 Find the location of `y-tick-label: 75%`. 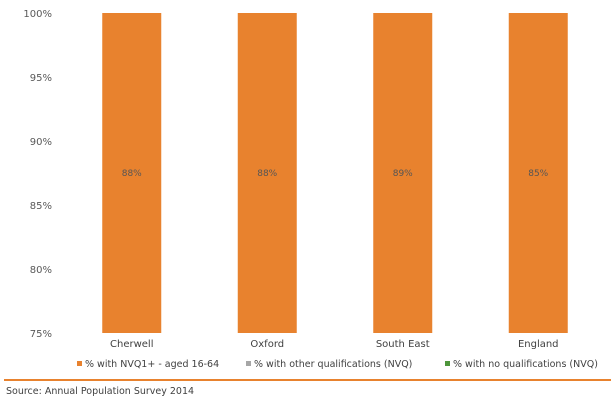

y-tick-label: 75% is located at coordinates (41, 334).